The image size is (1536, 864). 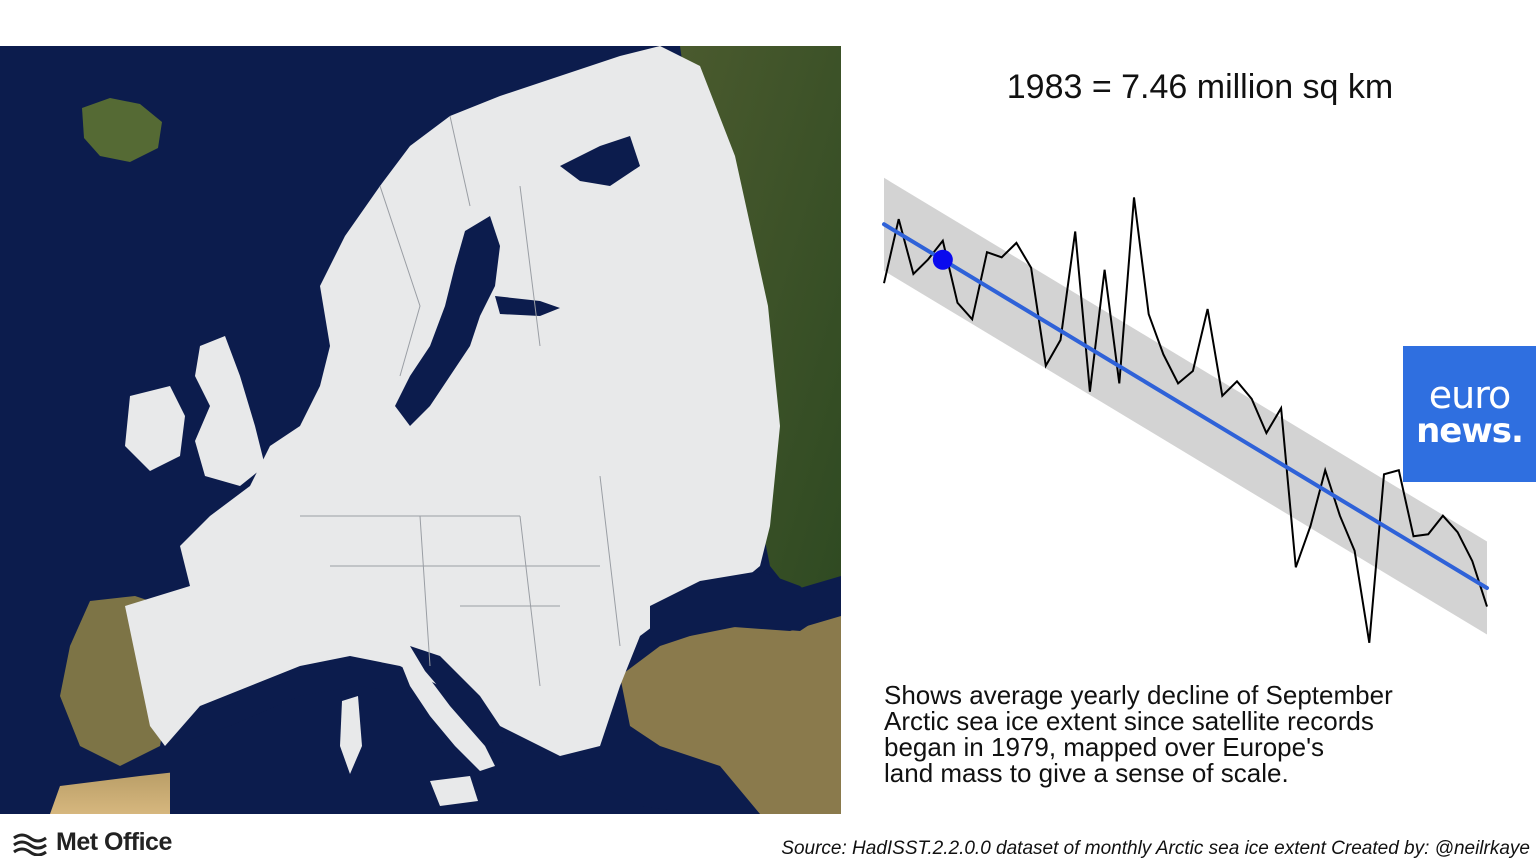 What do you see at coordinates (1086, 773) in the screenshot?
I see `caption-line: land mass to give a sense of scale.` at bounding box center [1086, 773].